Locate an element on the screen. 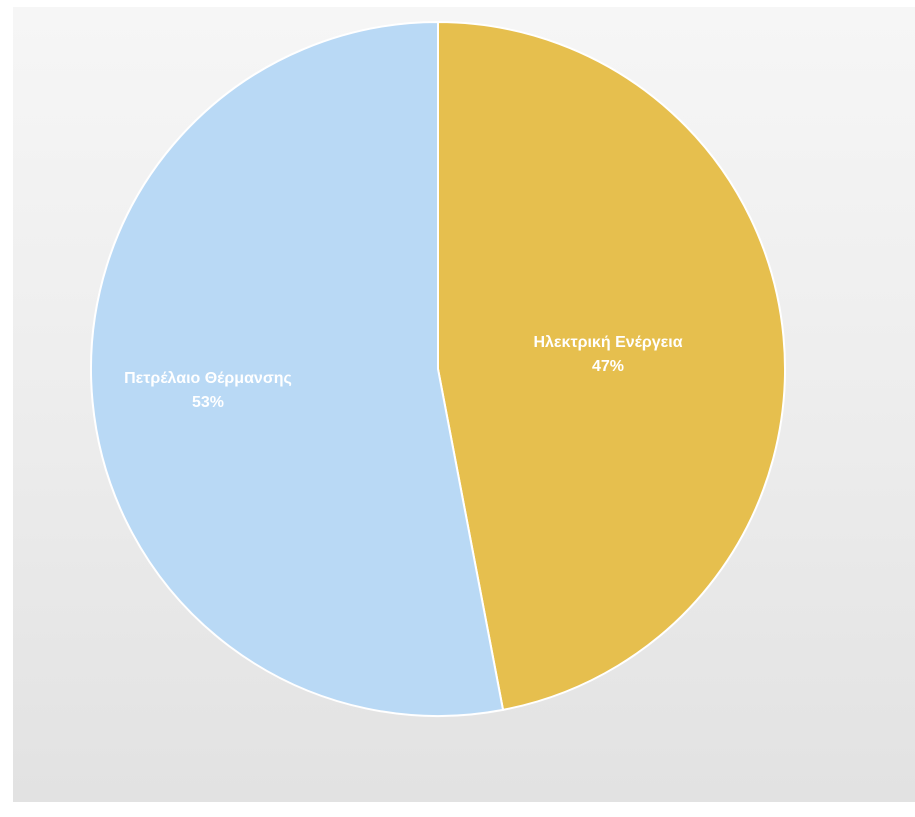 This screenshot has width=915, height=817. slice-value-2: 53% is located at coordinates (208, 402).